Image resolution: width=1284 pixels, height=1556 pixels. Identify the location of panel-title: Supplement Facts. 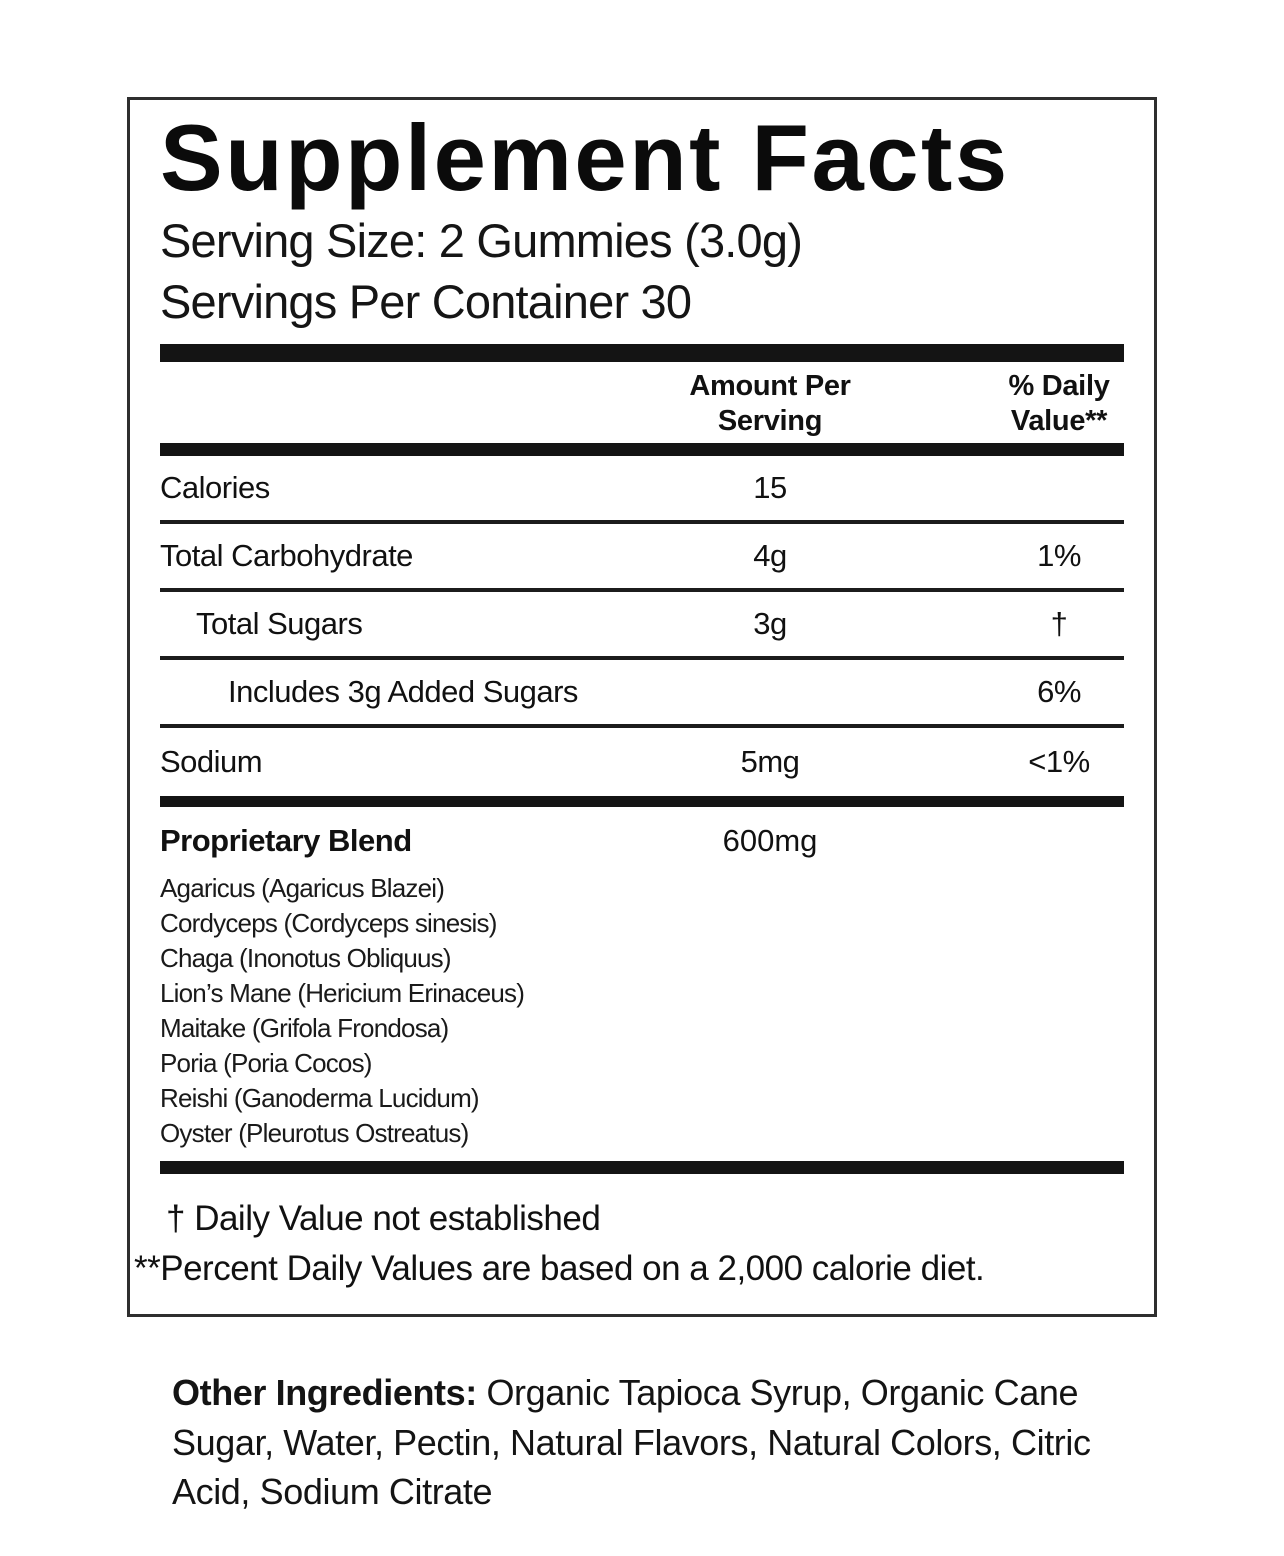
(585, 157).